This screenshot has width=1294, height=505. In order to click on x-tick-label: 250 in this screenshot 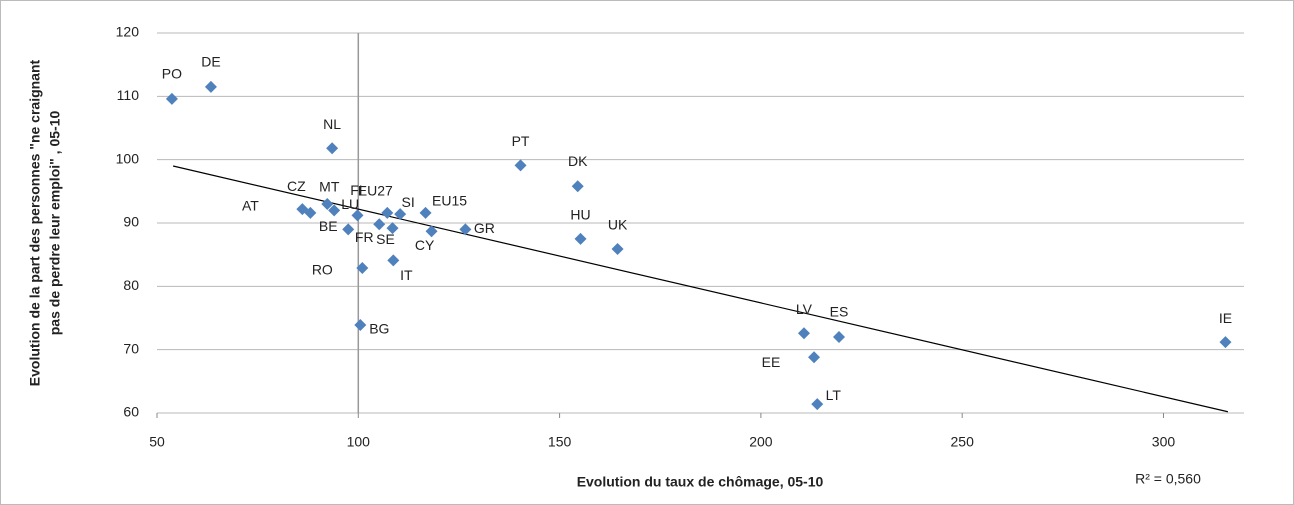, I will do `click(963, 442)`.